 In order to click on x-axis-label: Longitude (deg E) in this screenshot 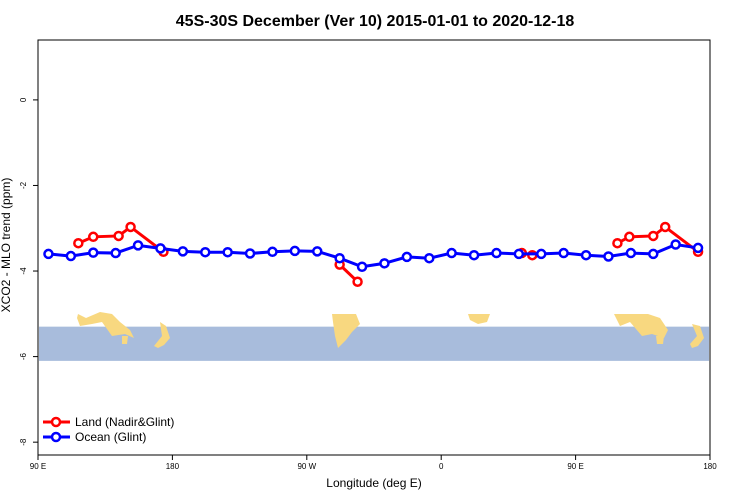, I will do `click(373, 483)`.